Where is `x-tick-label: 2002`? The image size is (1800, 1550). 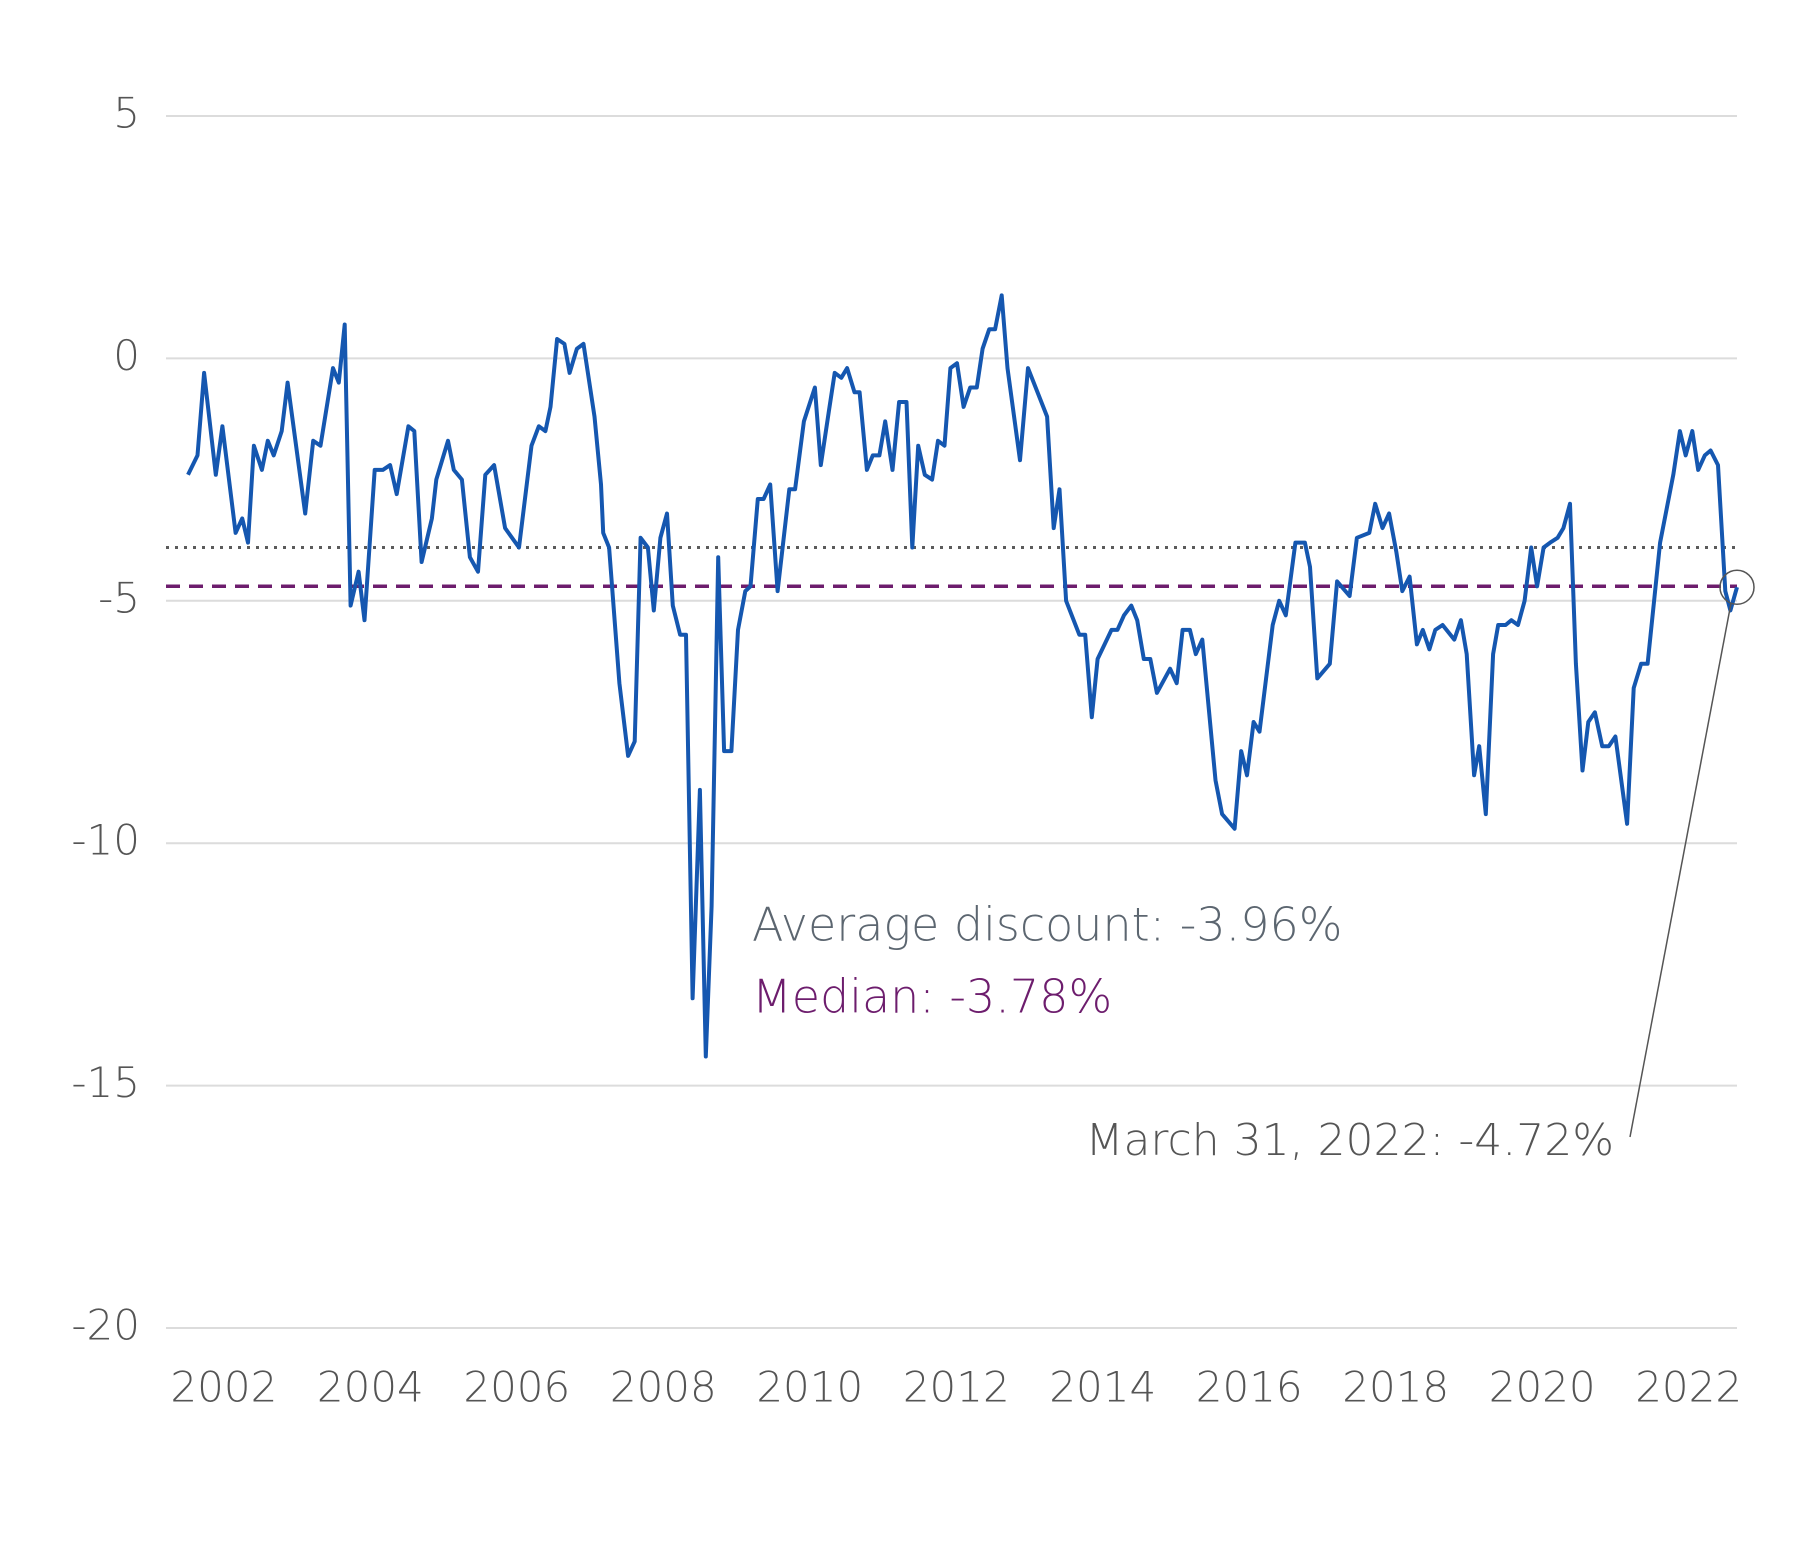
x-tick-label: 2002 is located at coordinates (223, 1387).